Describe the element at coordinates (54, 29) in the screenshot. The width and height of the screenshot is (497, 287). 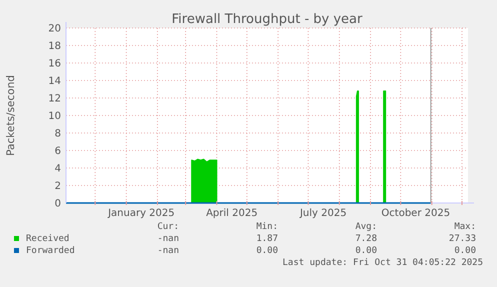
I see `y-tick-label: 20` at that location.